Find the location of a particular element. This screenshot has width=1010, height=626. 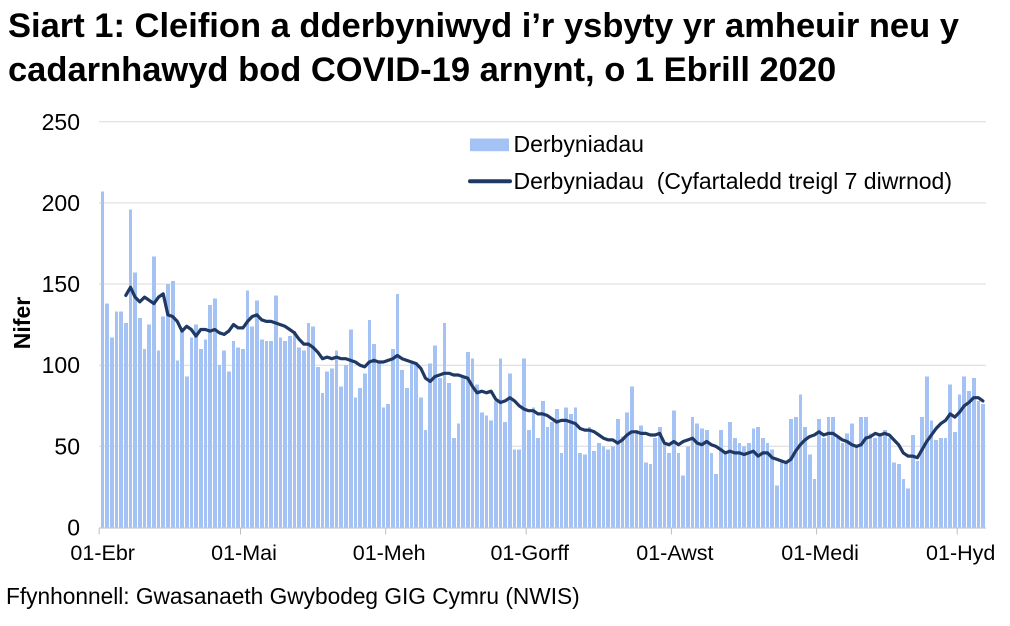

svg-text: 200 is located at coordinates (61, 203).